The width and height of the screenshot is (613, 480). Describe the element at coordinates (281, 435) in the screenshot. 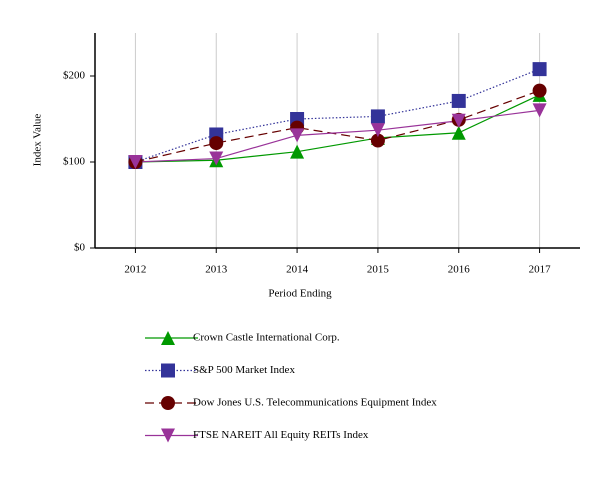

I see `legend-label: FTSE NAREIT All Equity REITs Index` at that location.